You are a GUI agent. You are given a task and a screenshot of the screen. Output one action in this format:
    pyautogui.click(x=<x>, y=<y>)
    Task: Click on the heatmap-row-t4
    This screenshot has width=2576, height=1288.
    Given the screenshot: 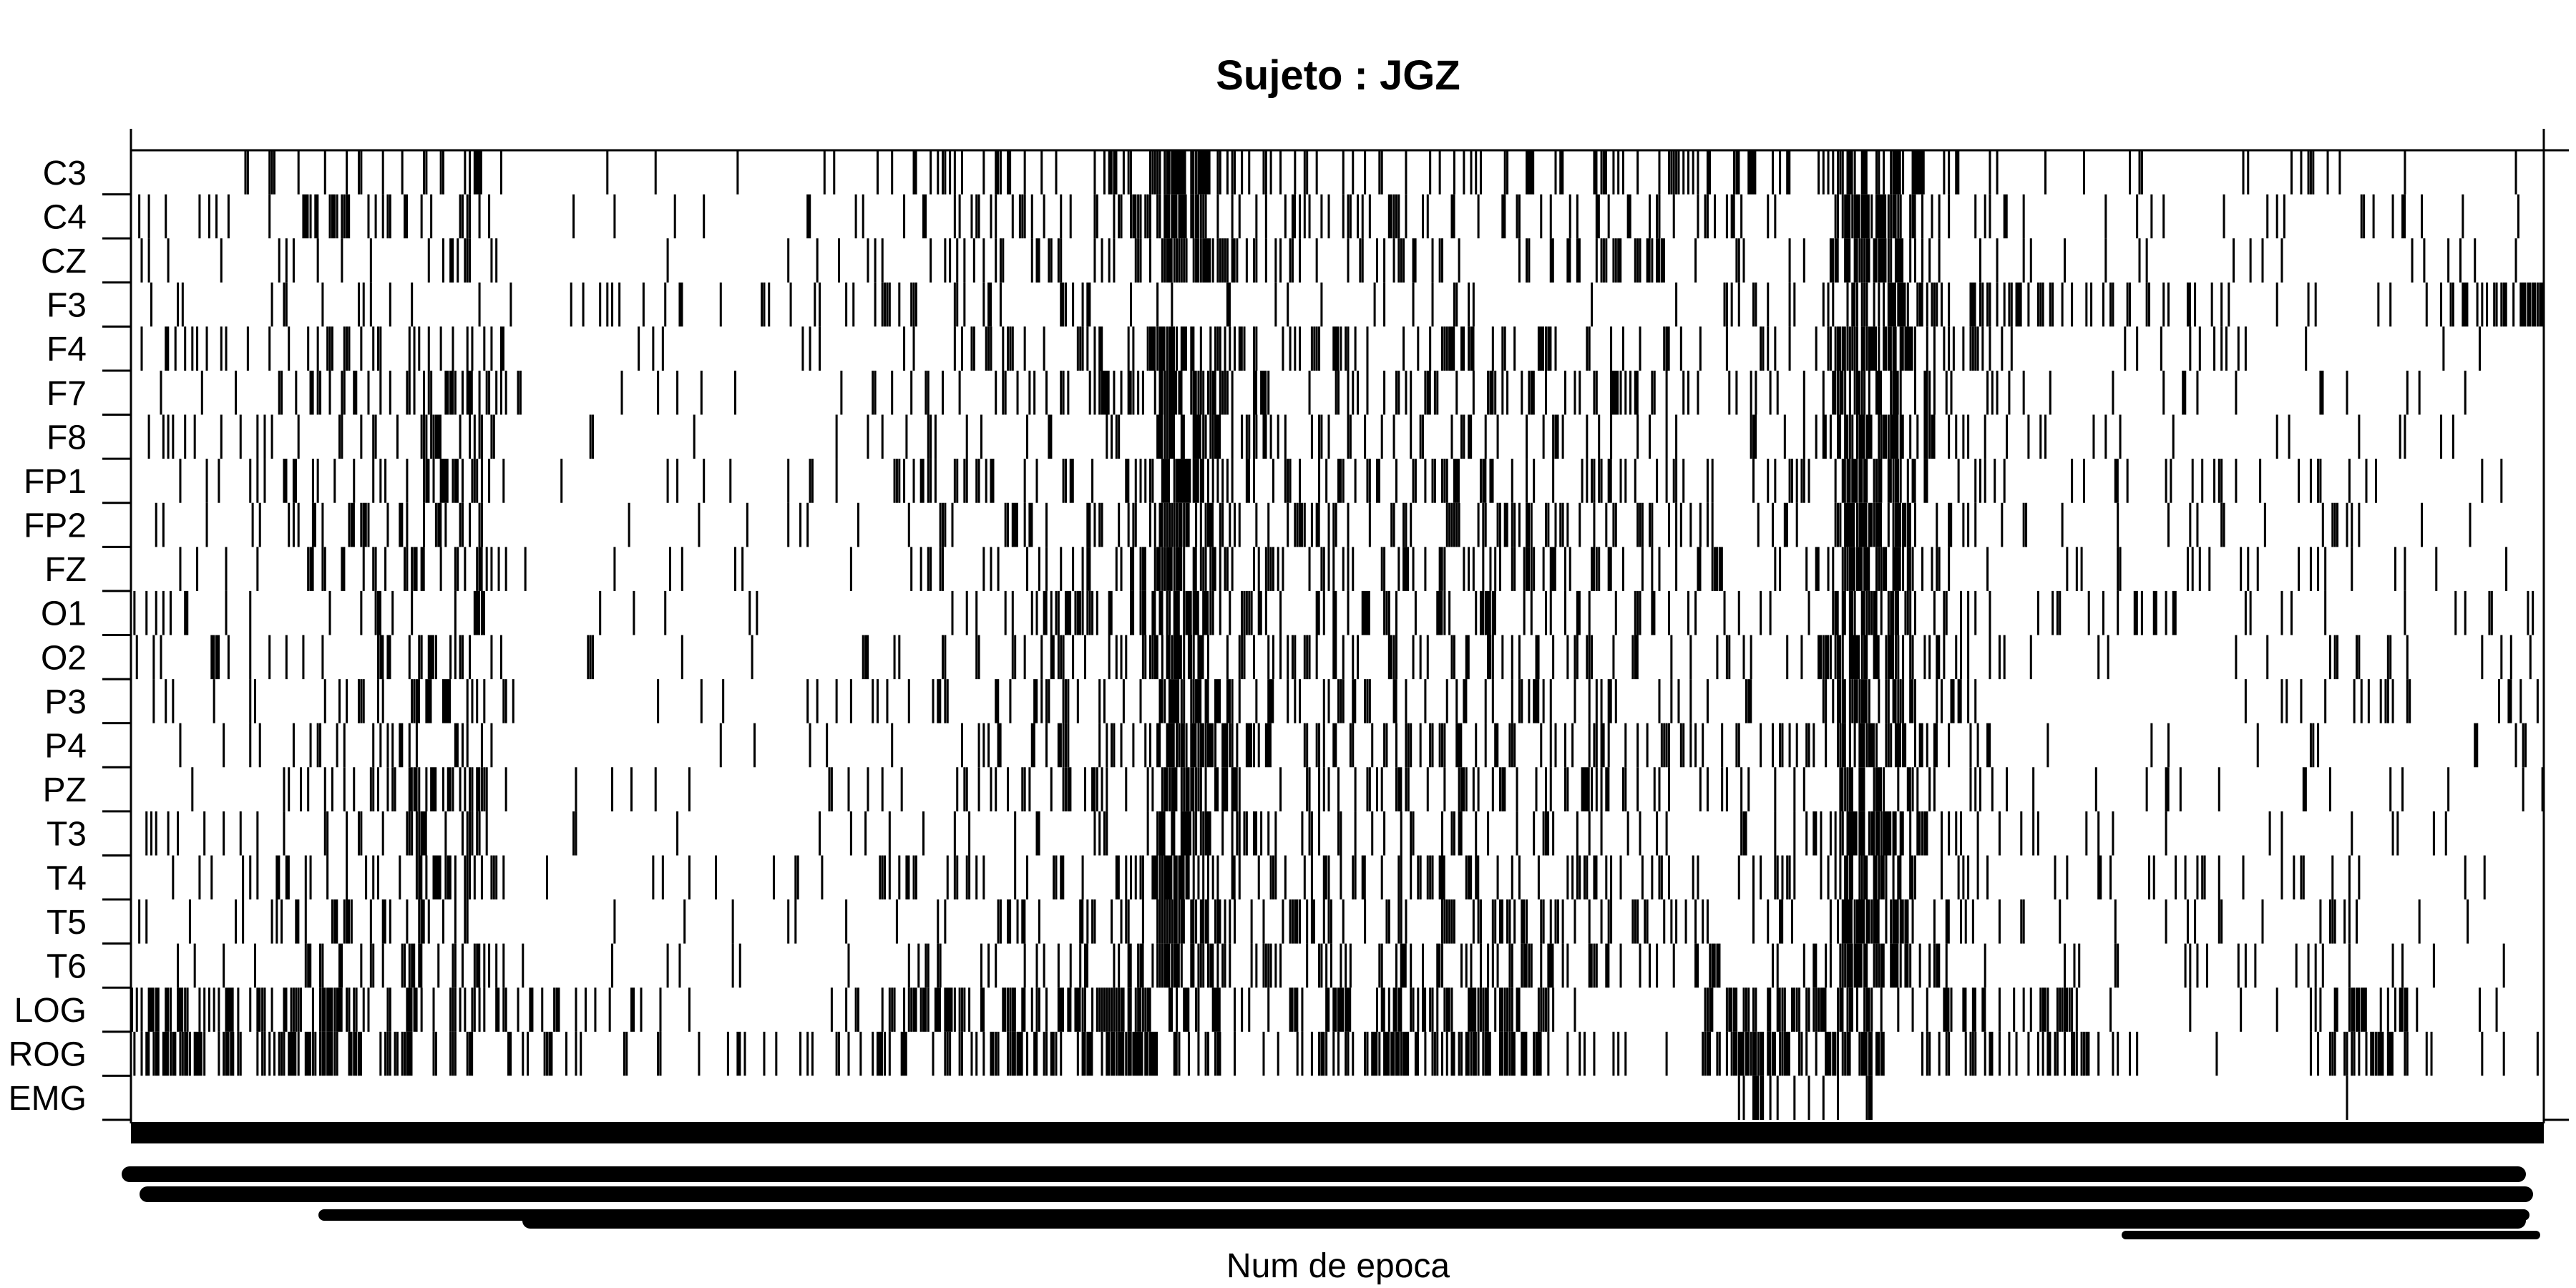 What is the action you would take?
    pyautogui.click(x=1329, y=877)
    